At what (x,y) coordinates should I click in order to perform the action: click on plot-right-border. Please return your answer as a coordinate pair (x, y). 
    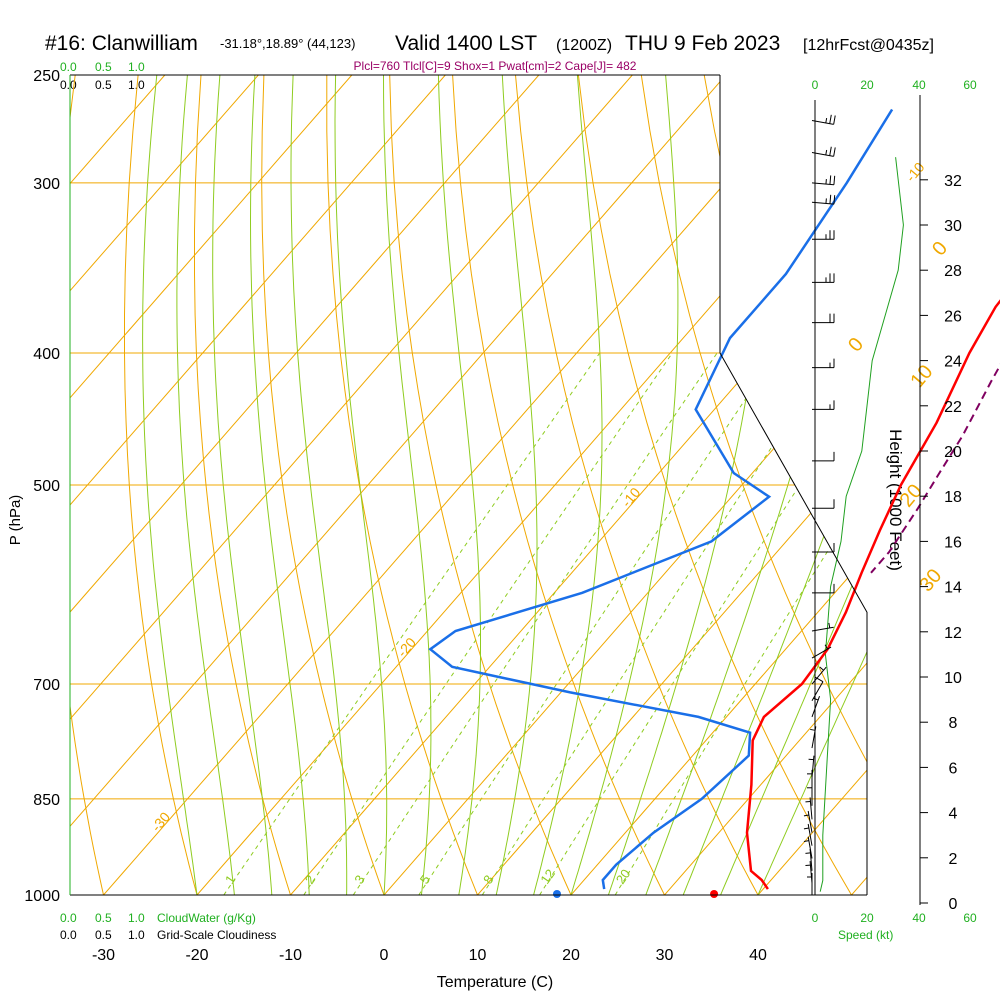
    Looking at the image, I should click on (793, 485).